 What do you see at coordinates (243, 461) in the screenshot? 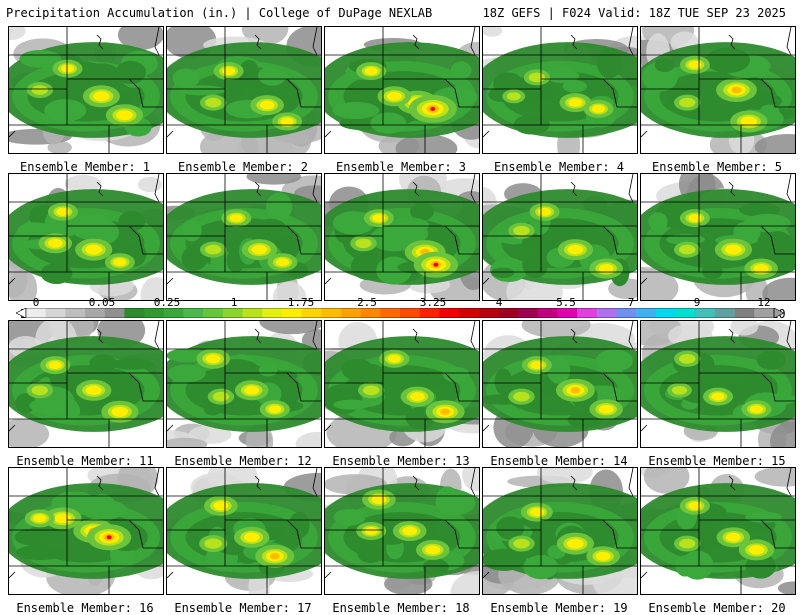
I see `ensemble-member-label: Ensemble Member: 12` at bounding box center [243, 461].